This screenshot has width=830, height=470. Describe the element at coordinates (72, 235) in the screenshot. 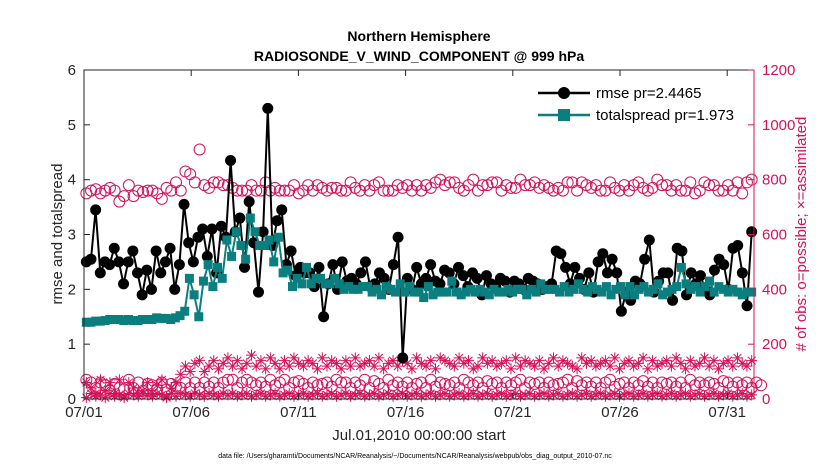

I see `y-tick-label-left: 3` at that location.